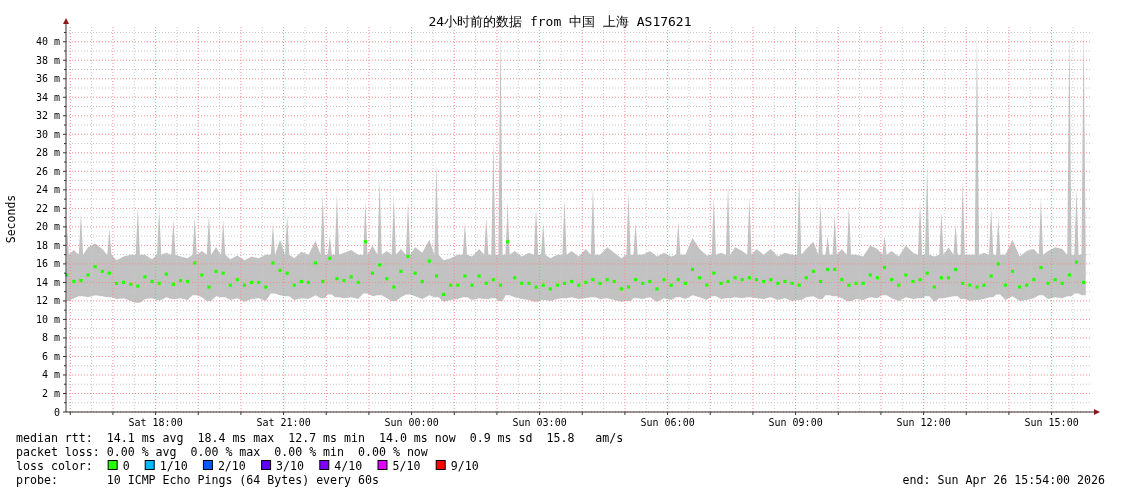 Image resolution: width=1121 pixels, height=494 pixels. I want to click on y-tick-label: 24 m, so click(47, 190).